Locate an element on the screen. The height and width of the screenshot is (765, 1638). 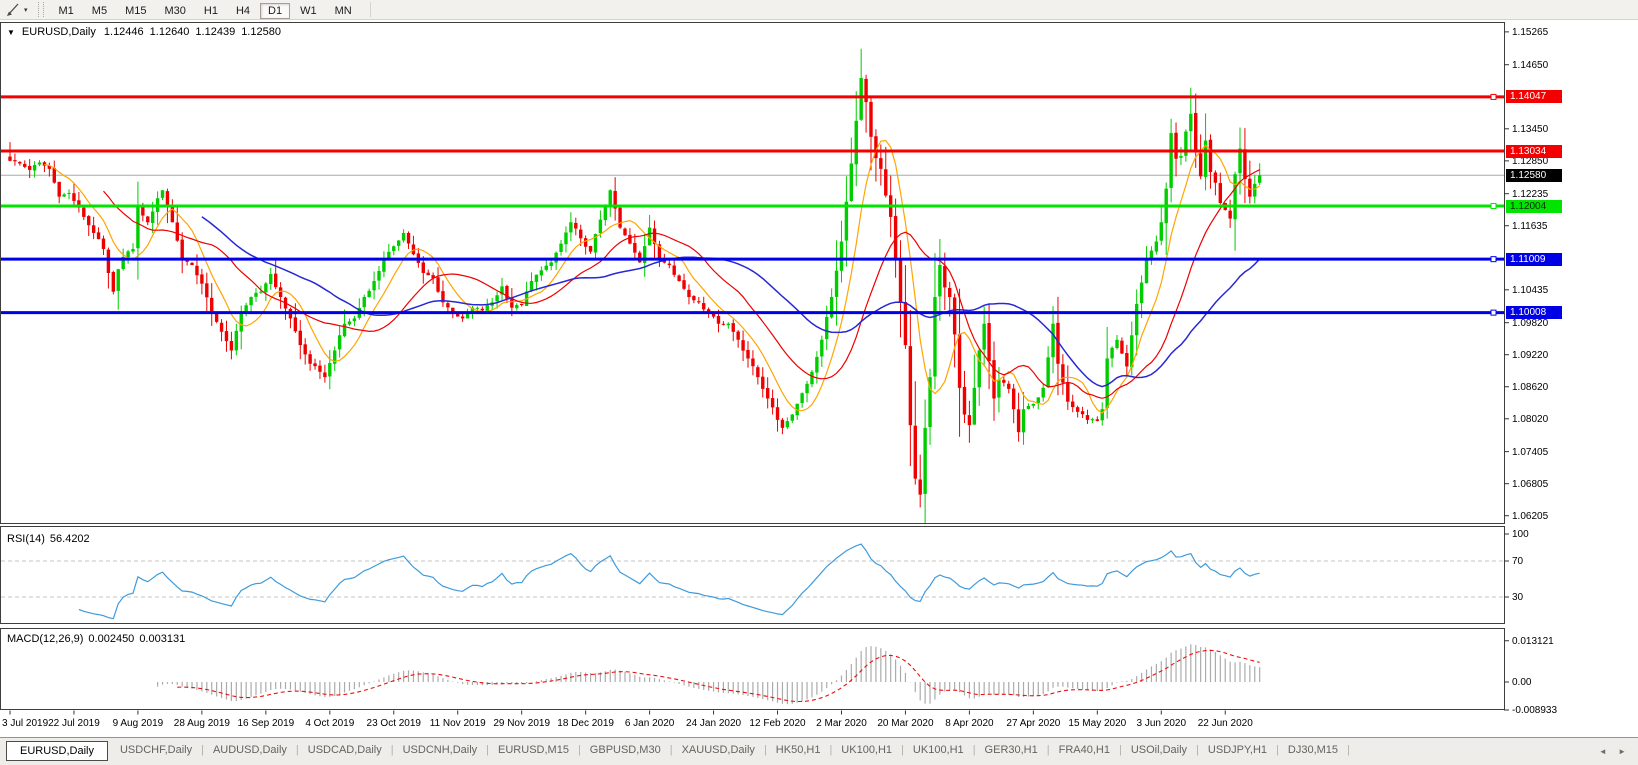
date-label-16: 27 Apr 2020 is located at coordinates (1033, 723).